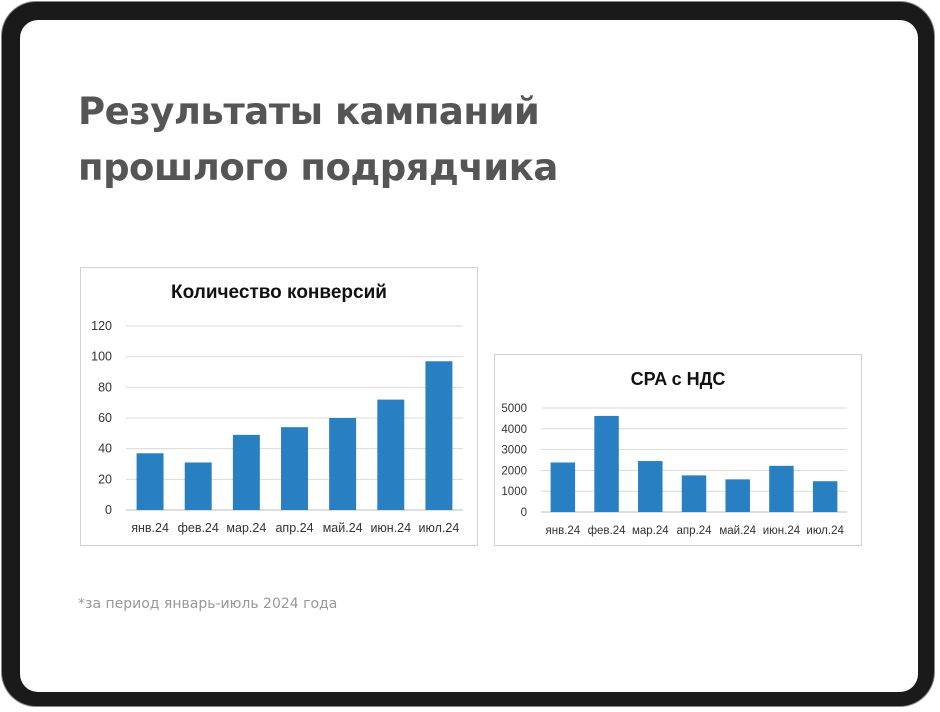 This screenshot has height=712, width=940. Describe the element at coordinates (678, 379) in the screenshot. I see `chart-title: CPA с НДС` at that location.